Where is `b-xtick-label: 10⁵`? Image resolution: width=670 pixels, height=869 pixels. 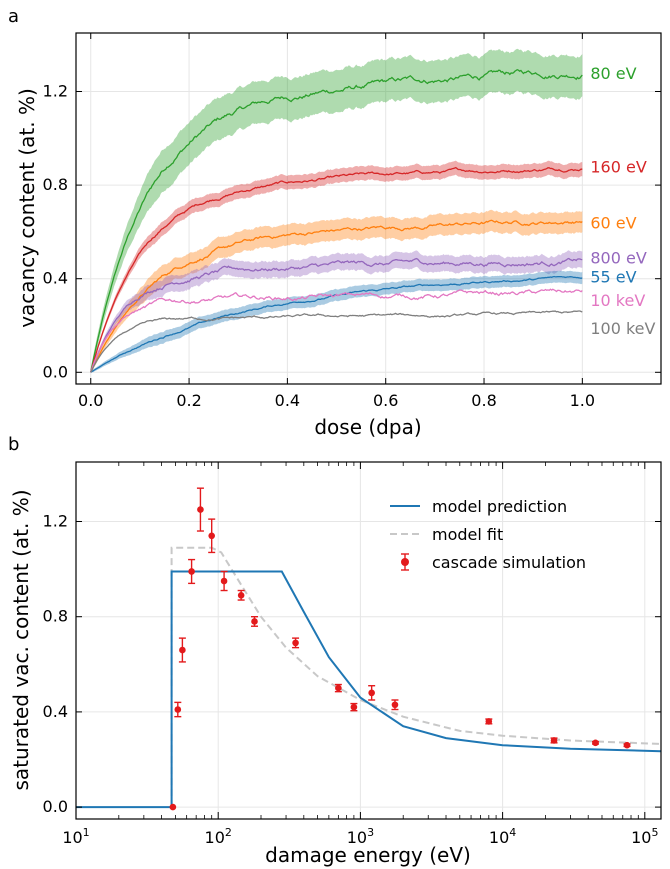 b-xtick-label: 10⁵ is located at coordinates (644, 836).